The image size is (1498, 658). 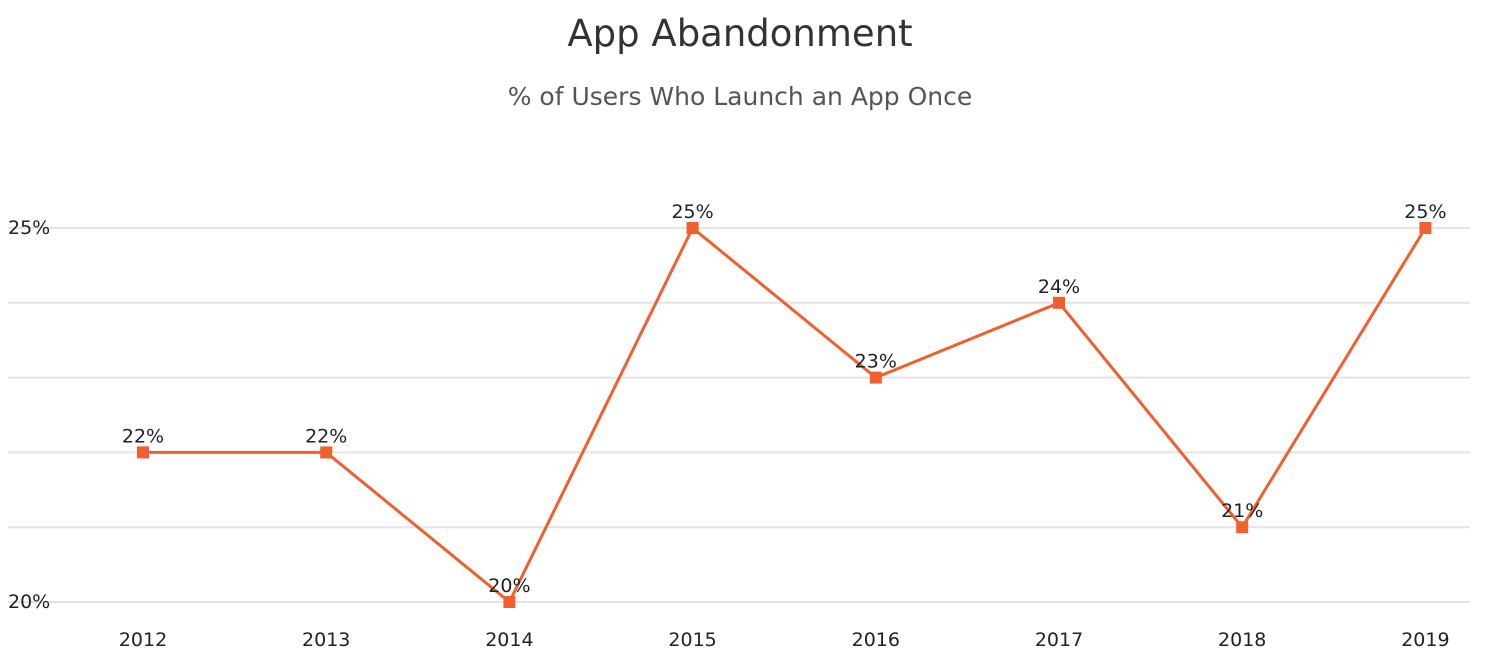 What do you see at coordinates (784, 640) in the screenshot?
I see `x-axis-ticks: 2012 2013 2014 2015 2016 2017 2018 2019` at bounding box center [784, 640].